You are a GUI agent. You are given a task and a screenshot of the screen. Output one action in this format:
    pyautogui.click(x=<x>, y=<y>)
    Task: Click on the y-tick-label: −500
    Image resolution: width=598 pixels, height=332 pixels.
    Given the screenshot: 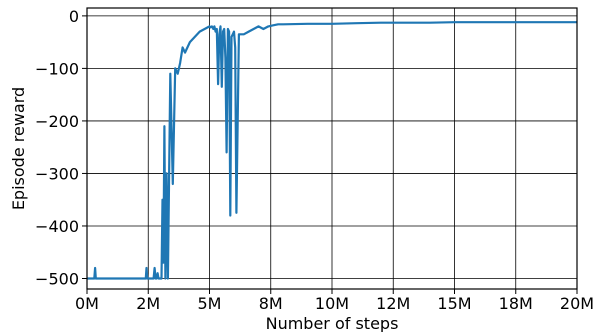 What is the action you would take?
    pyautogui.click(x=57, y=278)
    